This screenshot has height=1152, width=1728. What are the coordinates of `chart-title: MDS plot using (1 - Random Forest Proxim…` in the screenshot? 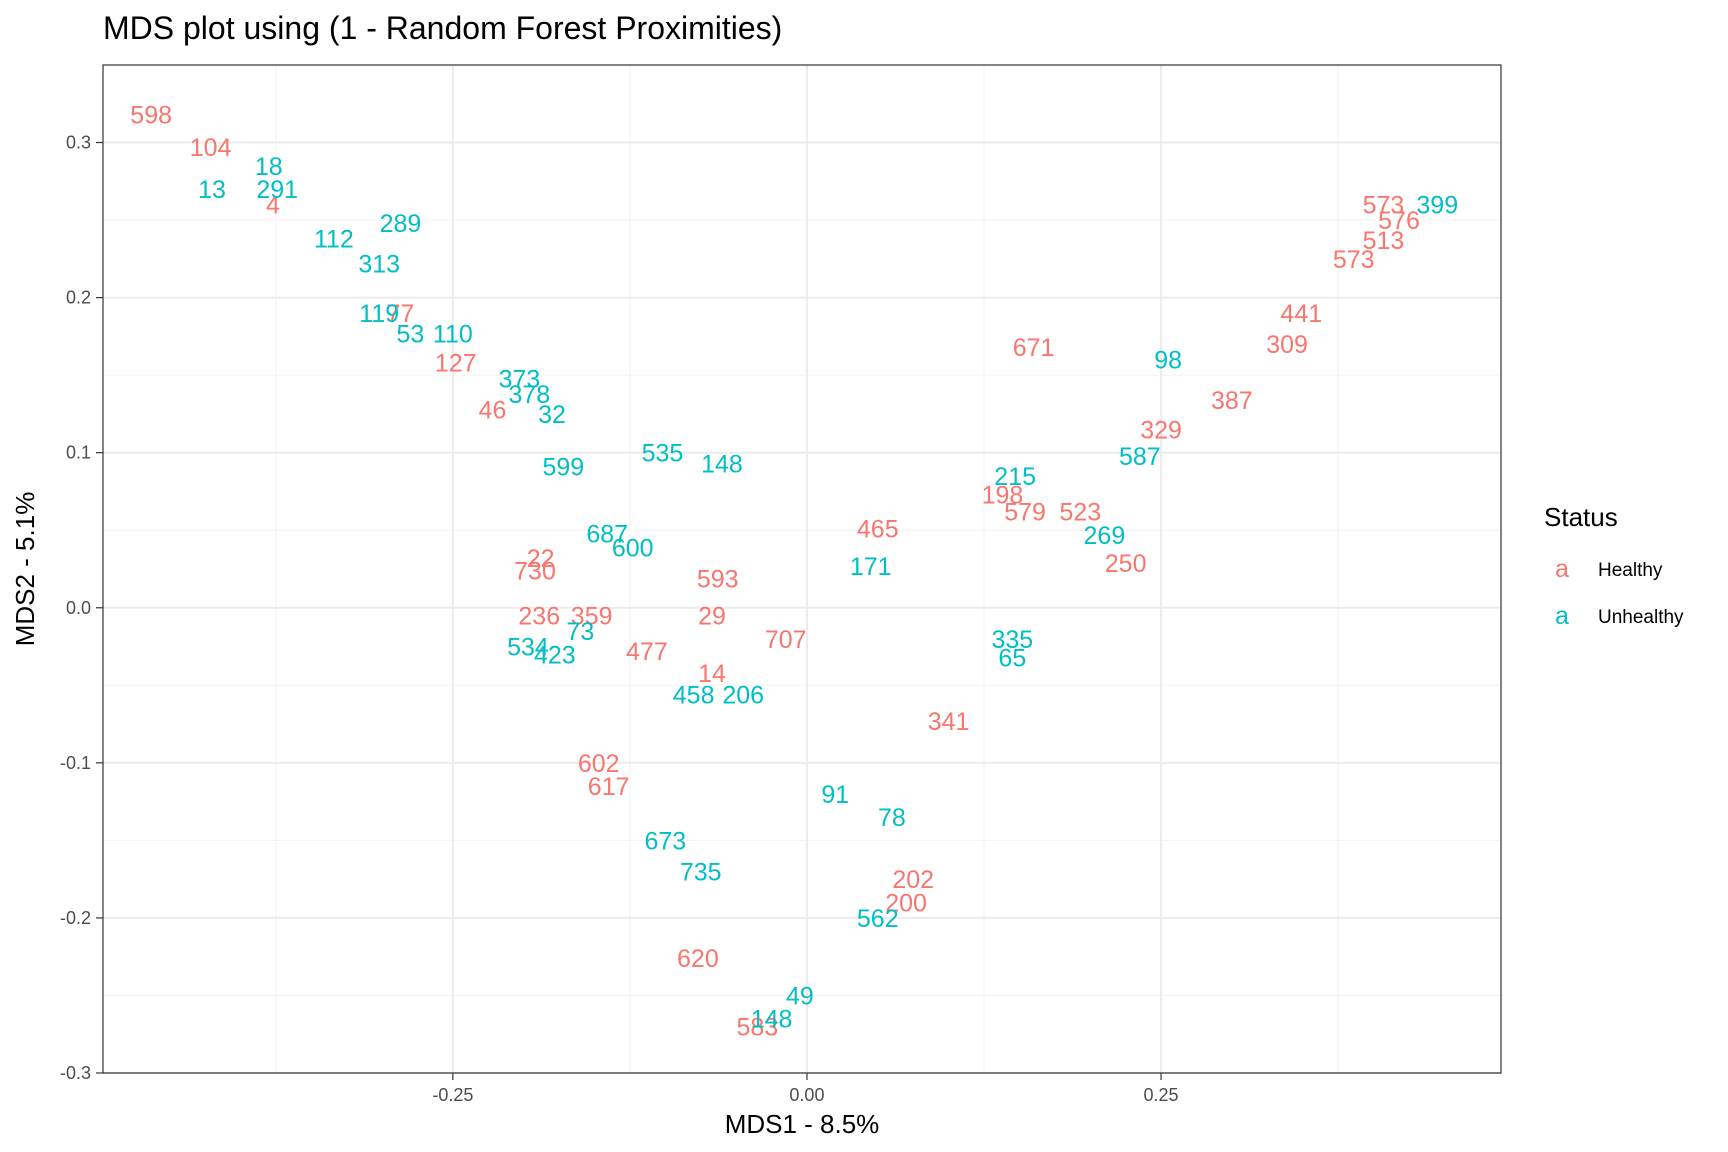 It's located at (442, 28).